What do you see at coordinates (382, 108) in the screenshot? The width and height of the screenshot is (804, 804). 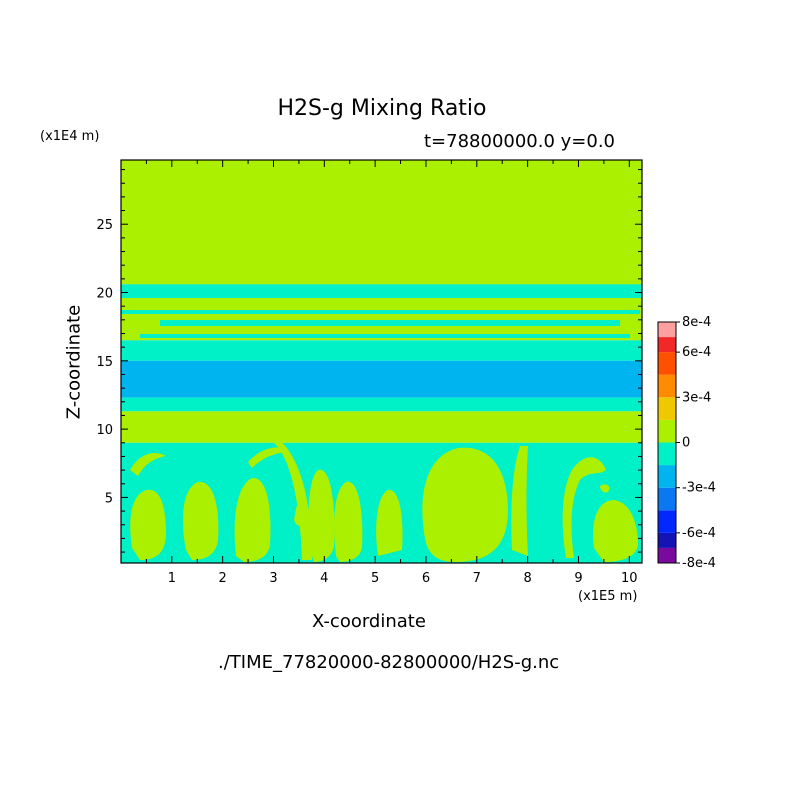 I see `chart-title: H2S-g Mixing Ratio` at bounding box center [382, 108].